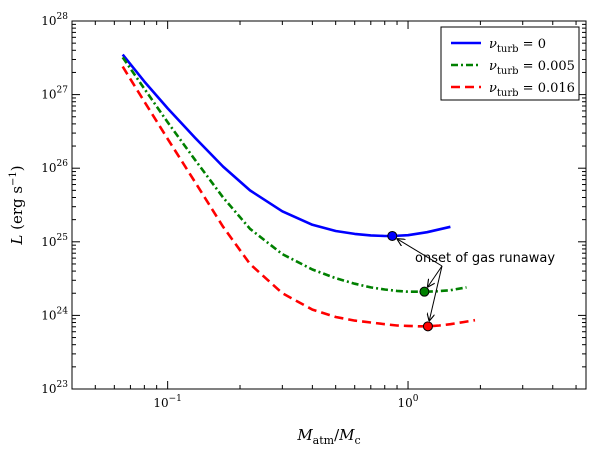 This screenshot has width=600, height=450. What do you see at coordinates (476, 279) in the screenshot?
I see `annotation: onset of gas runaway` at bounding box center [476, 279].